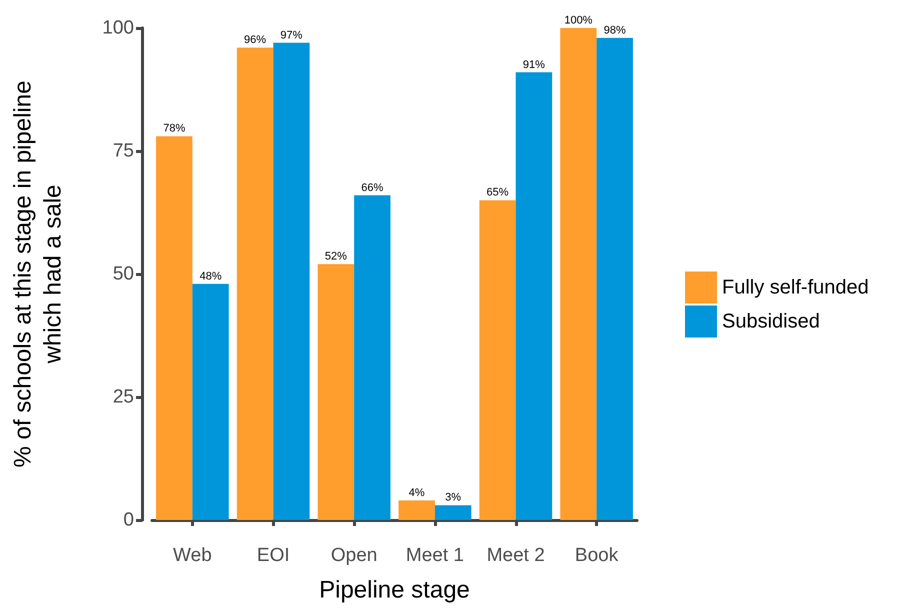 This screenshot has width=917, height=609. I want to click on y-tick-label: 0, so click(128, 520).